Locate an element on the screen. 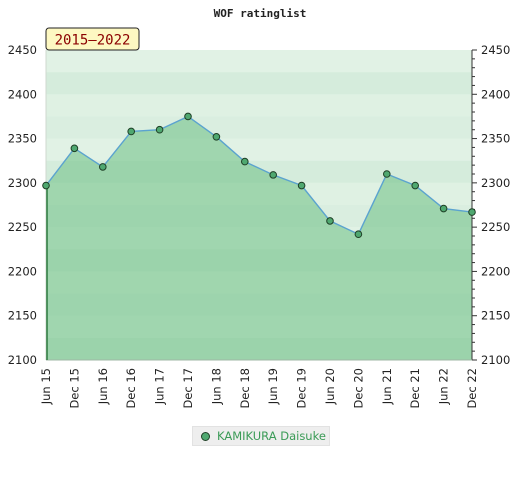  period-badge: 2015–2022 is located at coordinates (92, 39).